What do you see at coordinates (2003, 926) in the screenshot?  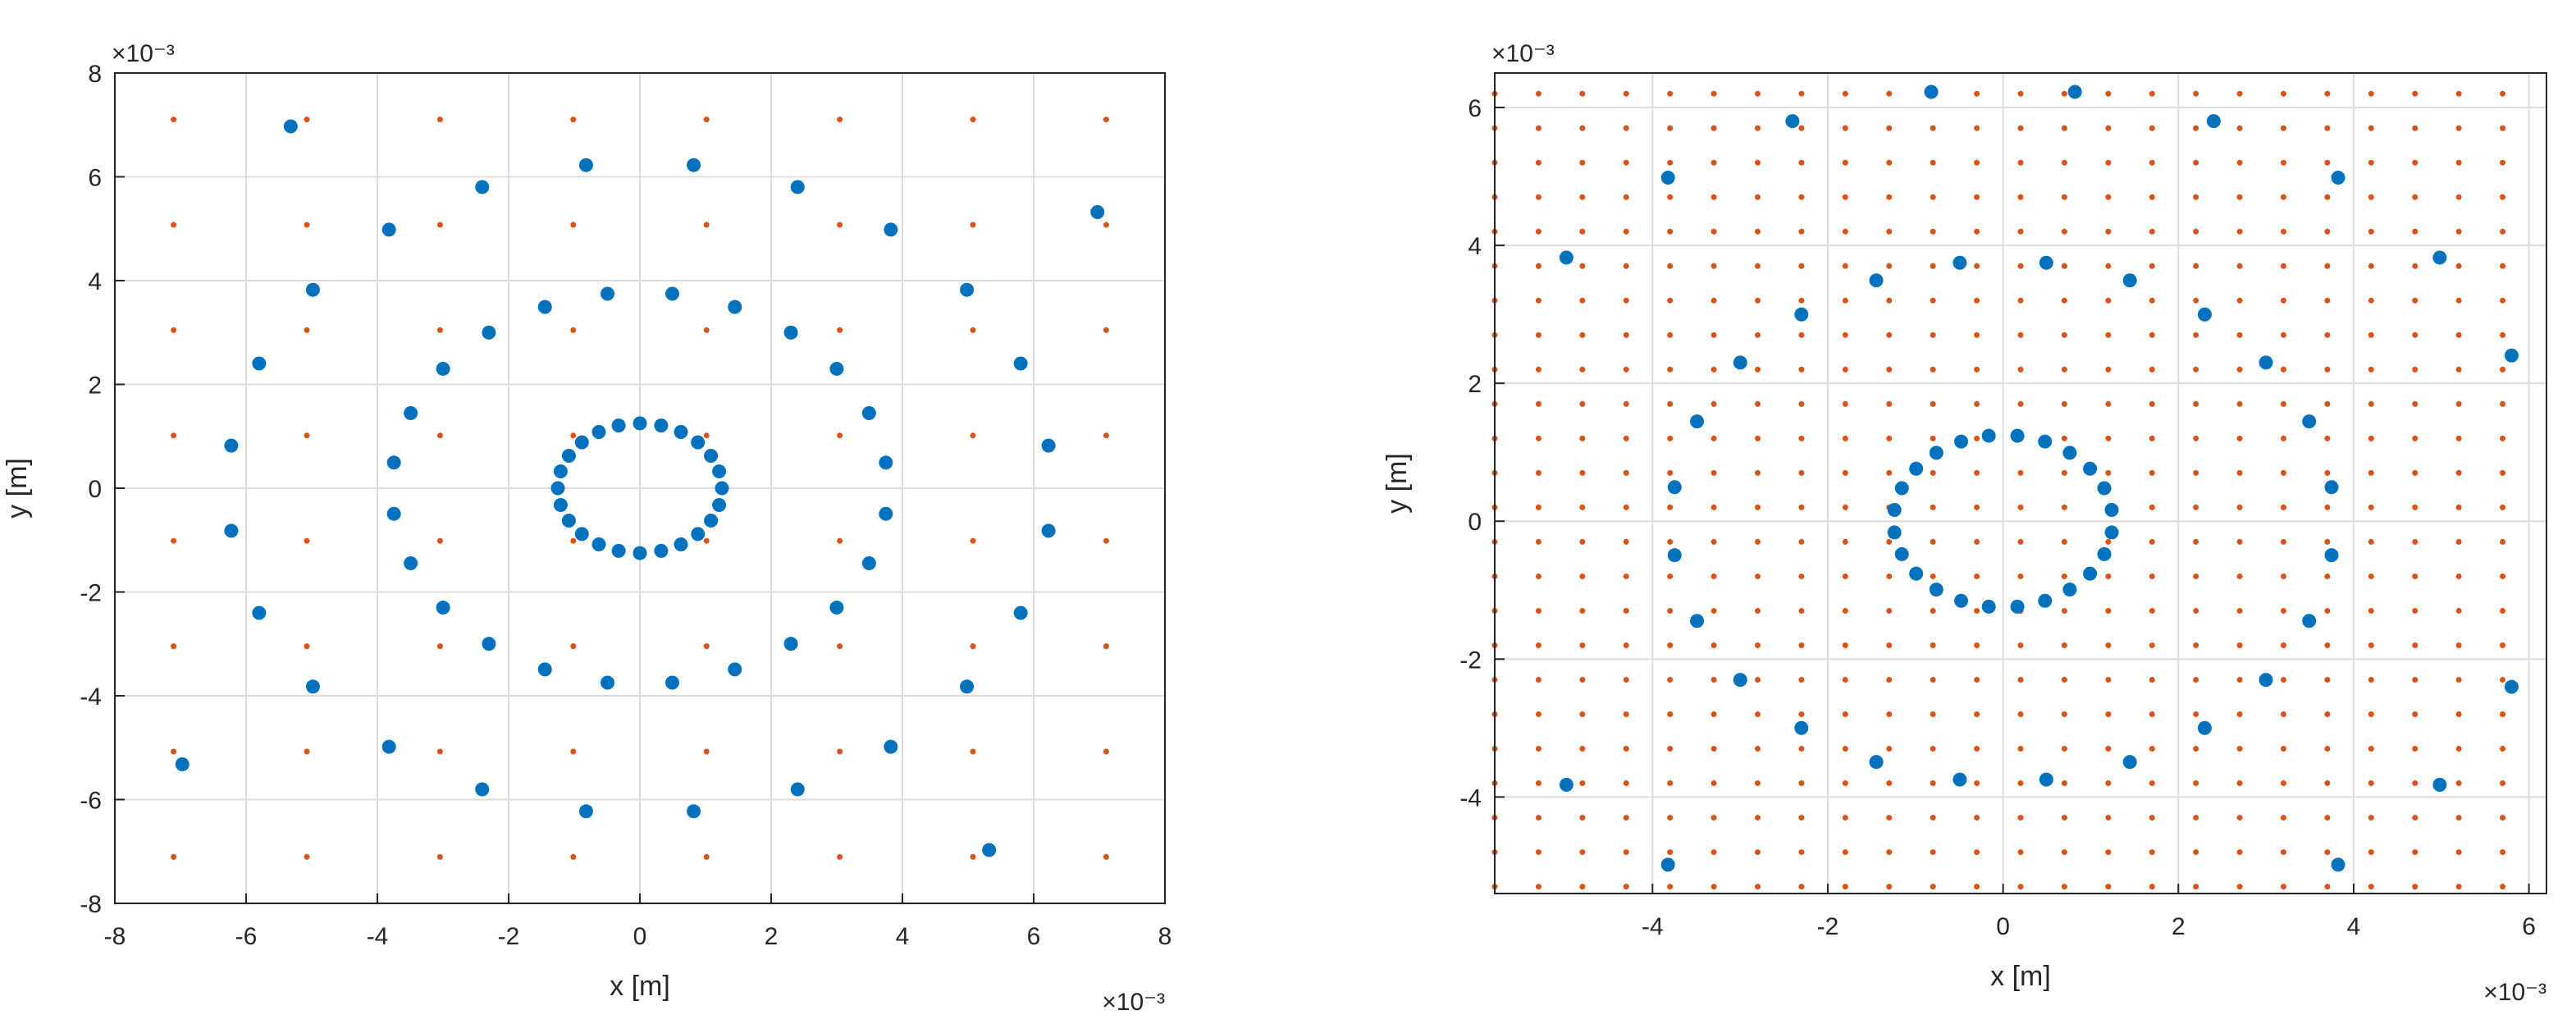 I see `x-tick-label: 0` at bounding box center [2003, 926].